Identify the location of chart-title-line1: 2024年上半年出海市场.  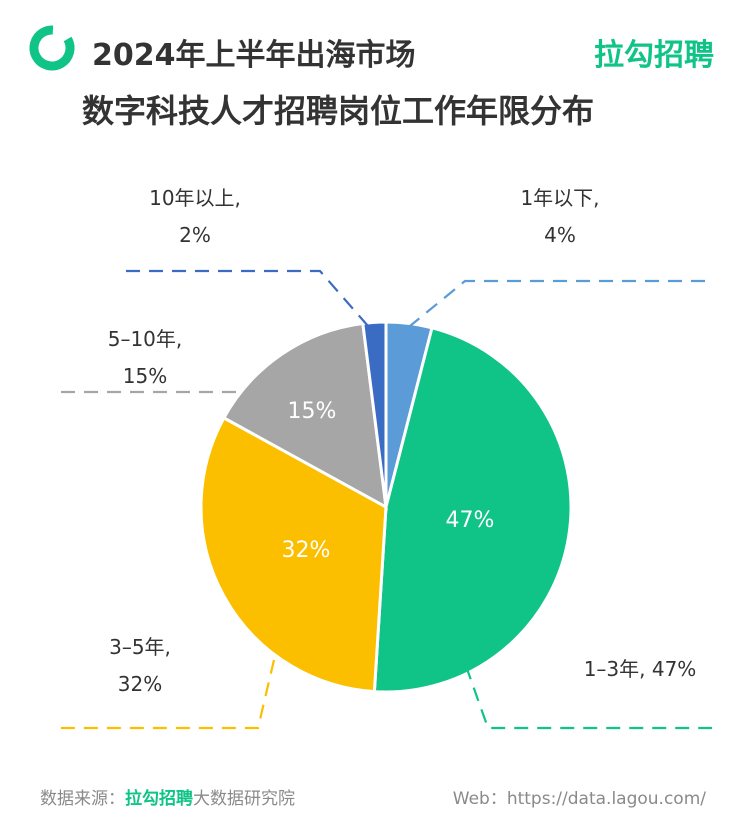
(254, 55).